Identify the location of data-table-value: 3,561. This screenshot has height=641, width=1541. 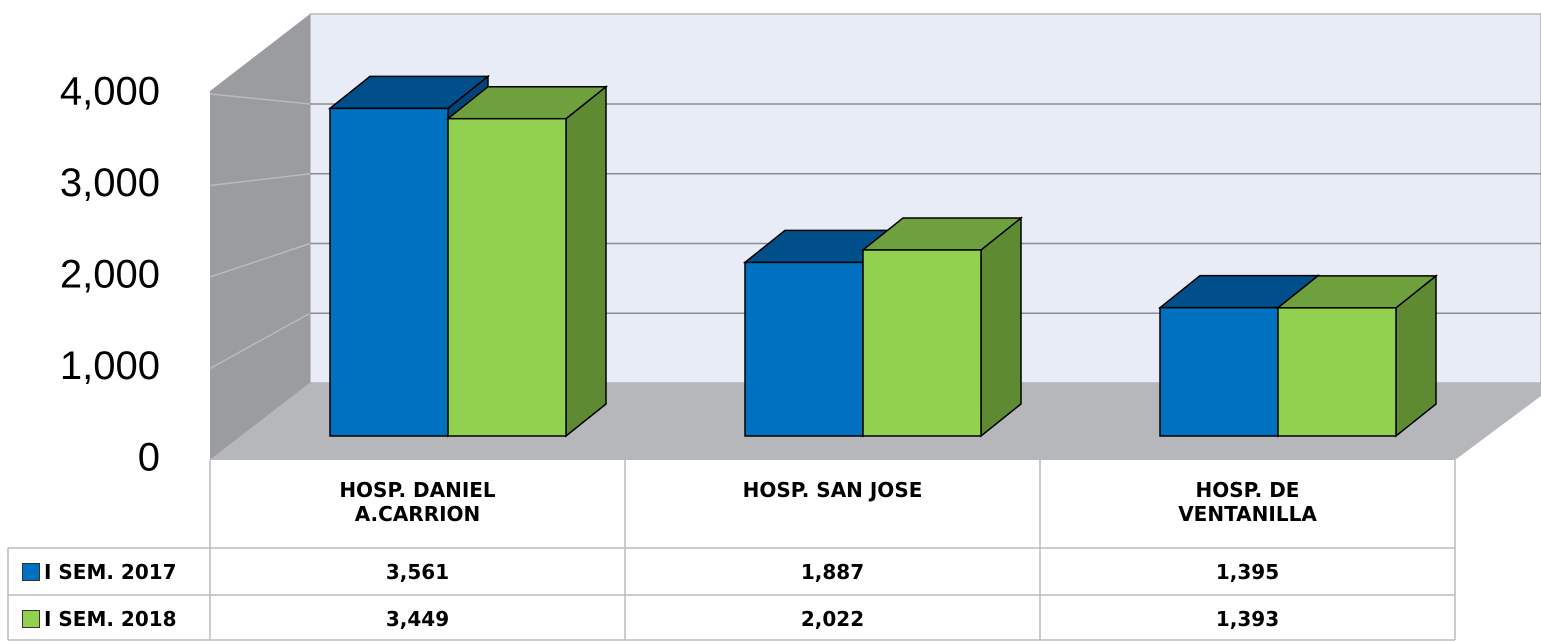
(417, 571).